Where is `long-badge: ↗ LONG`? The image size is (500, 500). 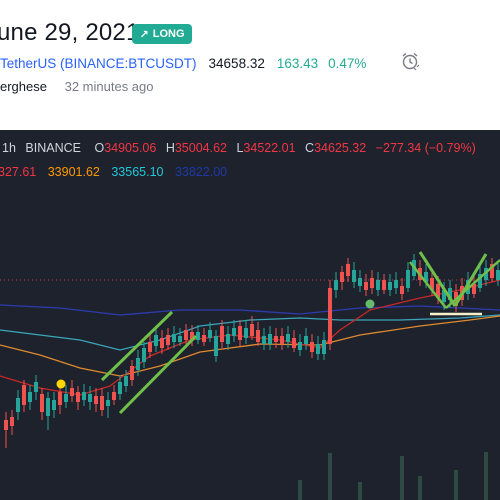
long-badge: ↗ LONG is located at coordinates (162, 34).